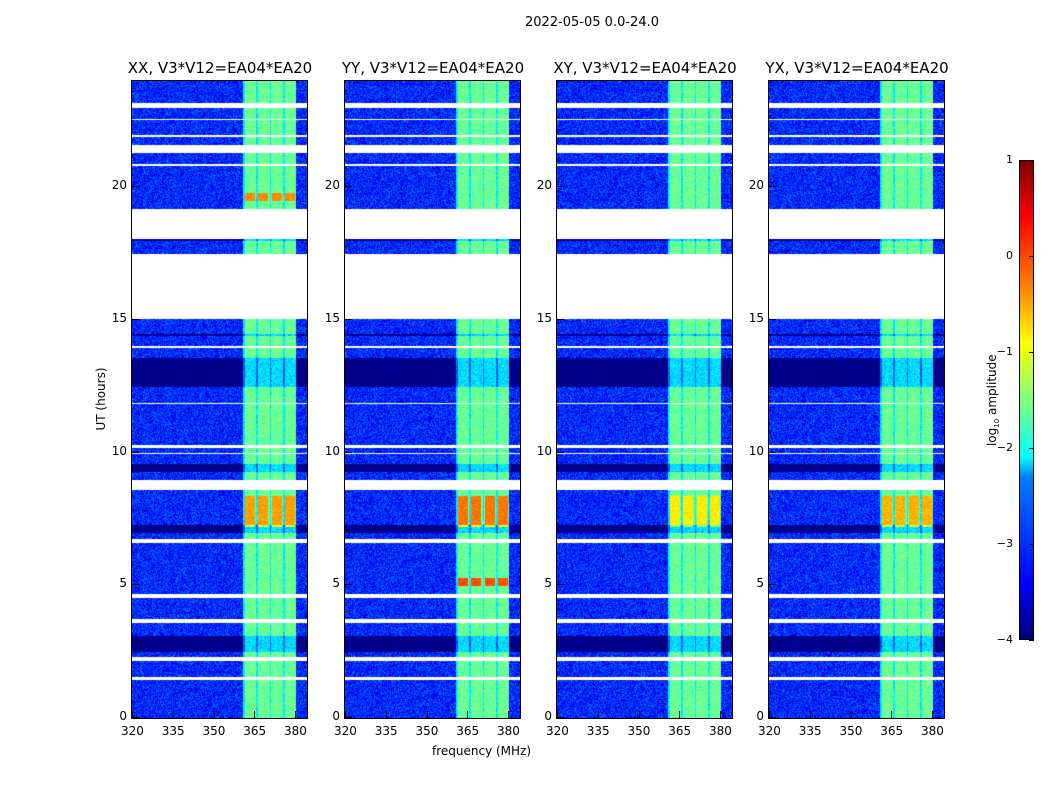 Image resolution: width=1050 pixels, height=800 pixels. I want to click on colorbar-tick-label: 0, so click(1009, 255).